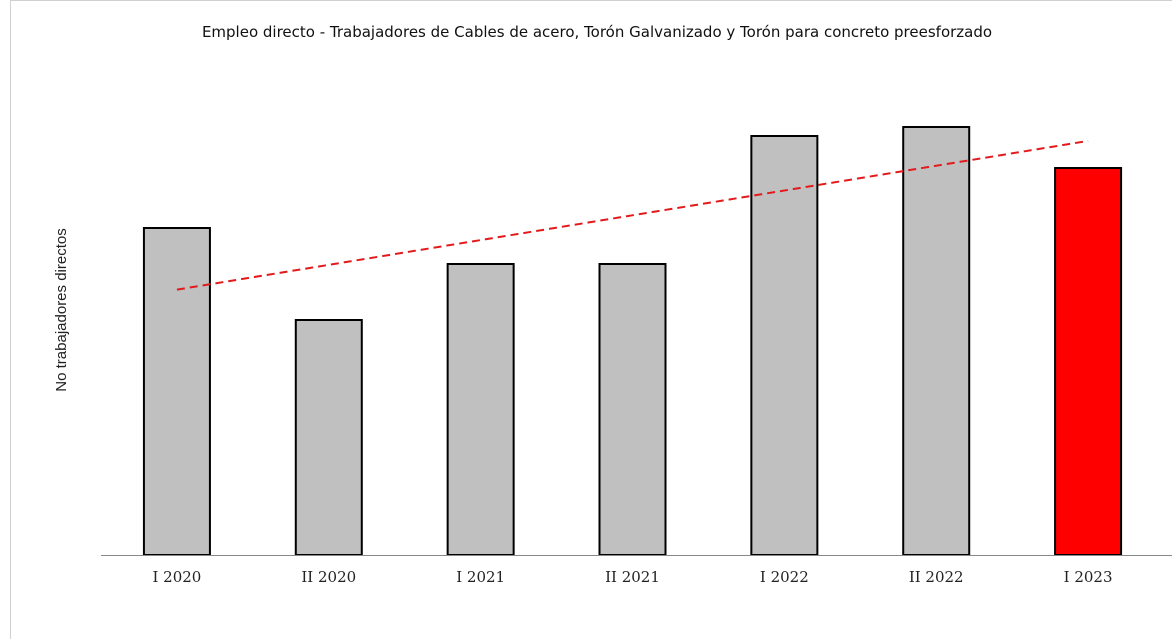  I want to click on x-tick-label: I 2023, so click(1088, 577).